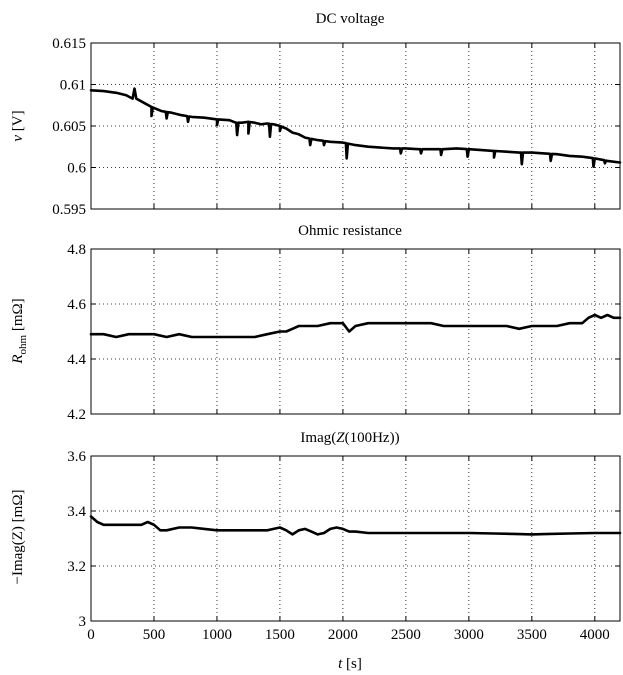 This screenshot has height=675, width=623. Describe the element at coordinates (83, 622) in the screenshot. I see `y-tick-label: 3` at that location.